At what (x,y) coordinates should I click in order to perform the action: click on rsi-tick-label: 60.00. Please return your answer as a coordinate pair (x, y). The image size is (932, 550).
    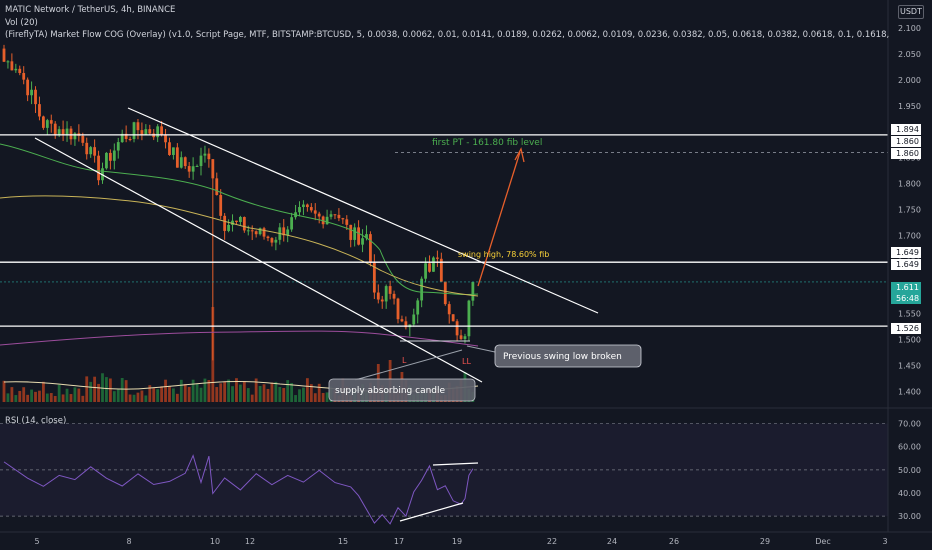
    Looking at the image, I should click on (909, 447).